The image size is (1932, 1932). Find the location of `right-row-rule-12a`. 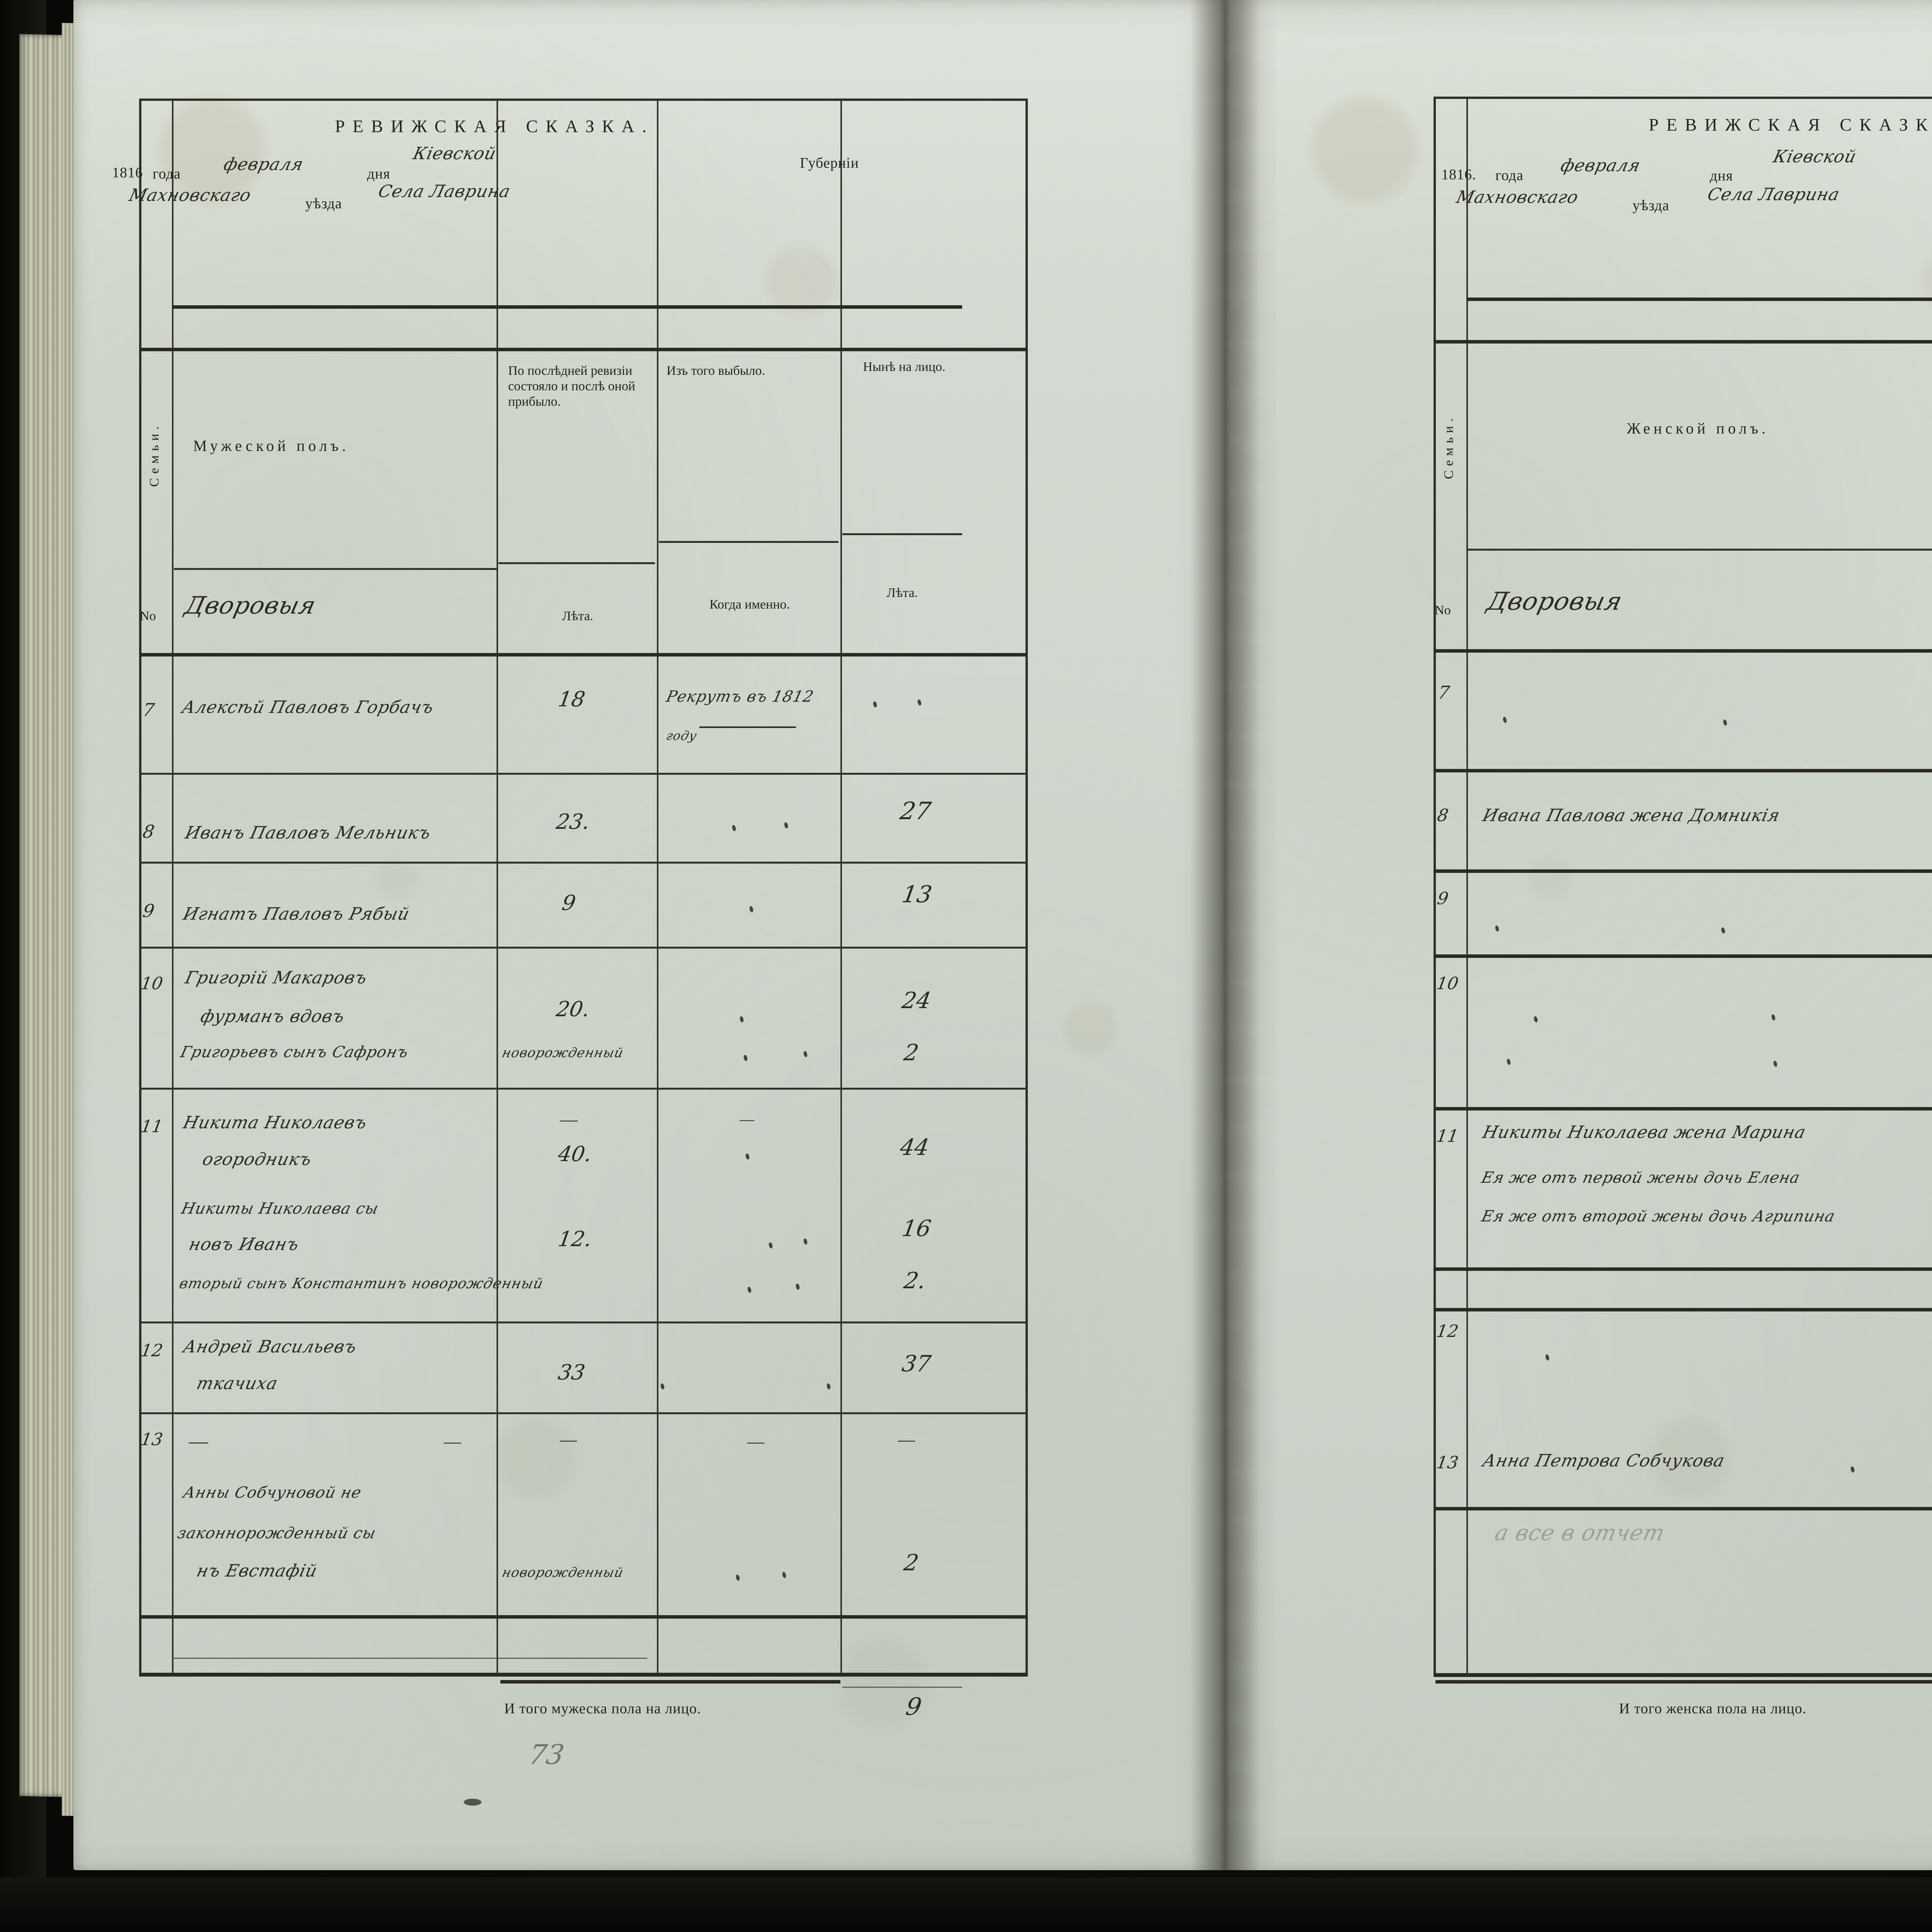

right-row-rule-12a is located at coordinates (1683, 1310).